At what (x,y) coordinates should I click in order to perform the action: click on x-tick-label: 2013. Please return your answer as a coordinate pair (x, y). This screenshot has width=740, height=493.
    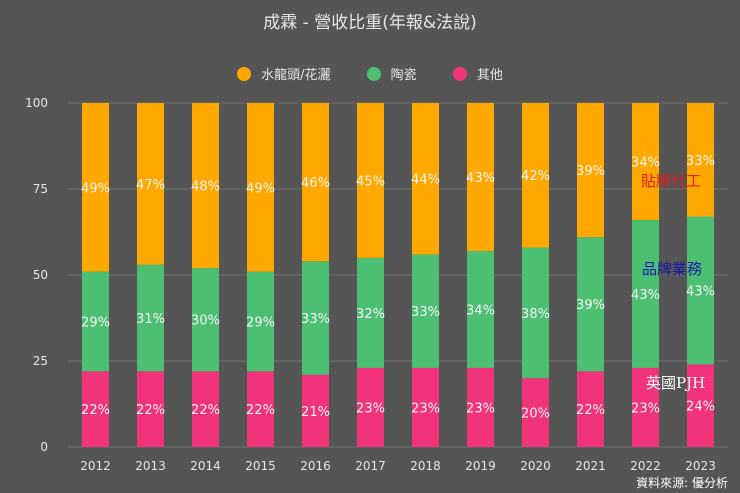
    Looking at the image, I should click on (150, 466).